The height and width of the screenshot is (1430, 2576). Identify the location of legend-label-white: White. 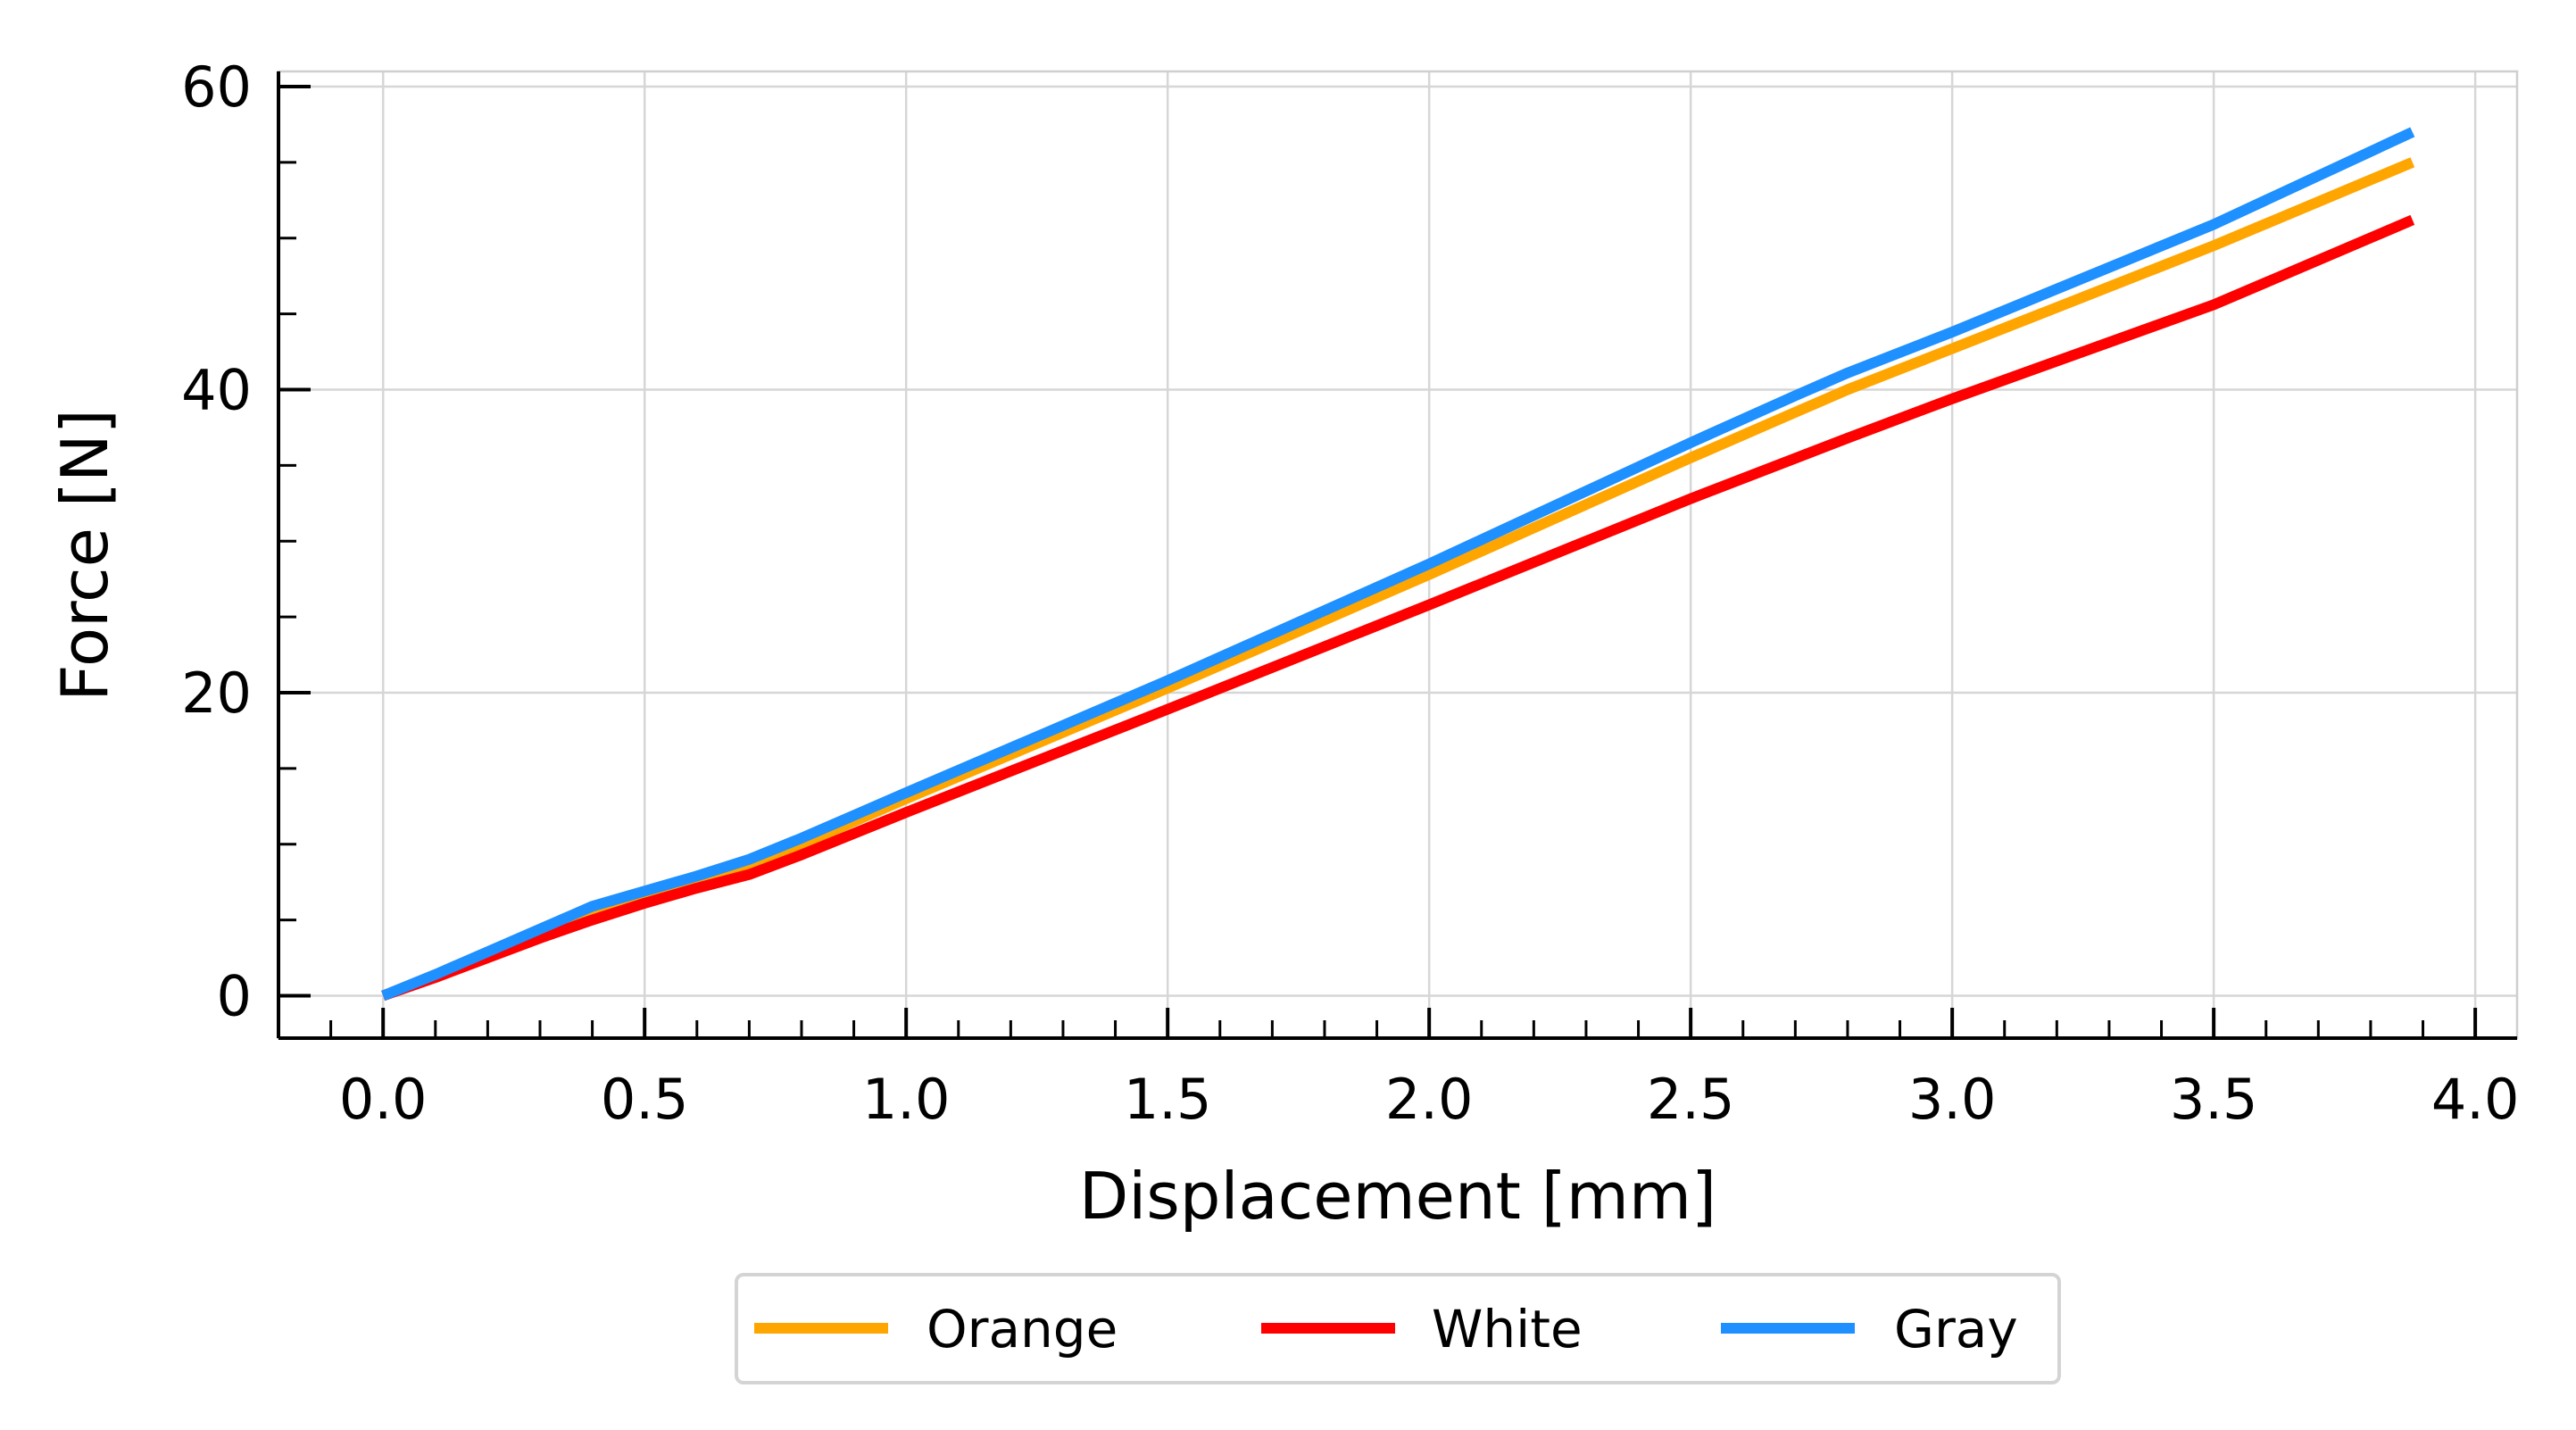
(1508, 1329).